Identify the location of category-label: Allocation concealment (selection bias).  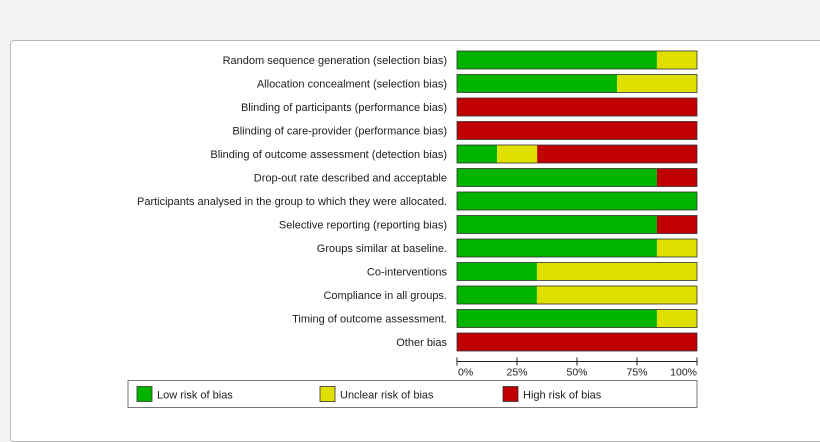
(352, 85).